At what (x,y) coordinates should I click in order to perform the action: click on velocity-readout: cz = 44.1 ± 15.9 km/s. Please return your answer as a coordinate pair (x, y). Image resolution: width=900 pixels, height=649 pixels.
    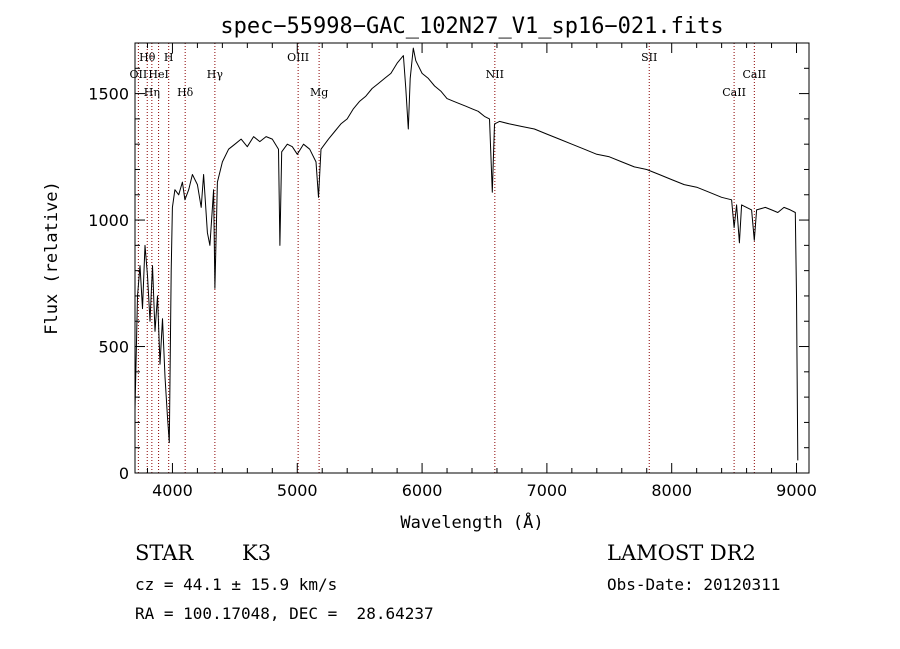
    Looking at the image, I should click on (236, 584).